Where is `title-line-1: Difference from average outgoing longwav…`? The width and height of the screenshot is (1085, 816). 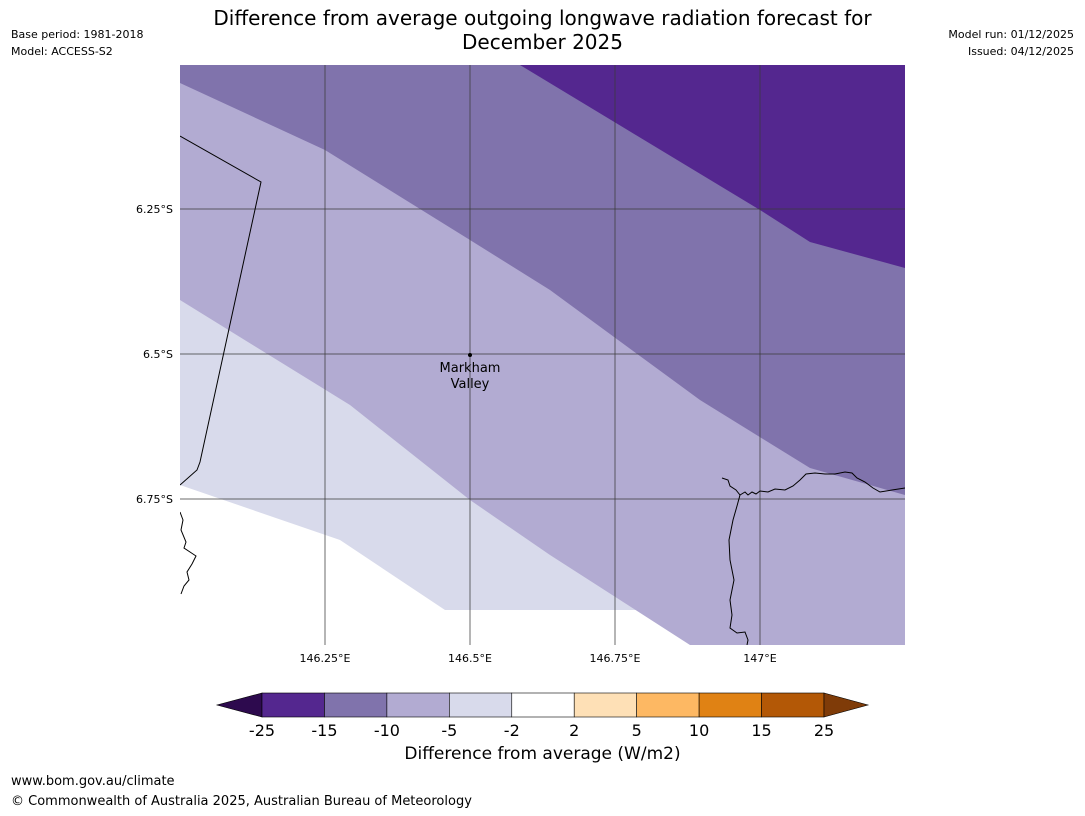
title-line-1: Difference from average outgoing longwav… is located at coordinates (542, 18).